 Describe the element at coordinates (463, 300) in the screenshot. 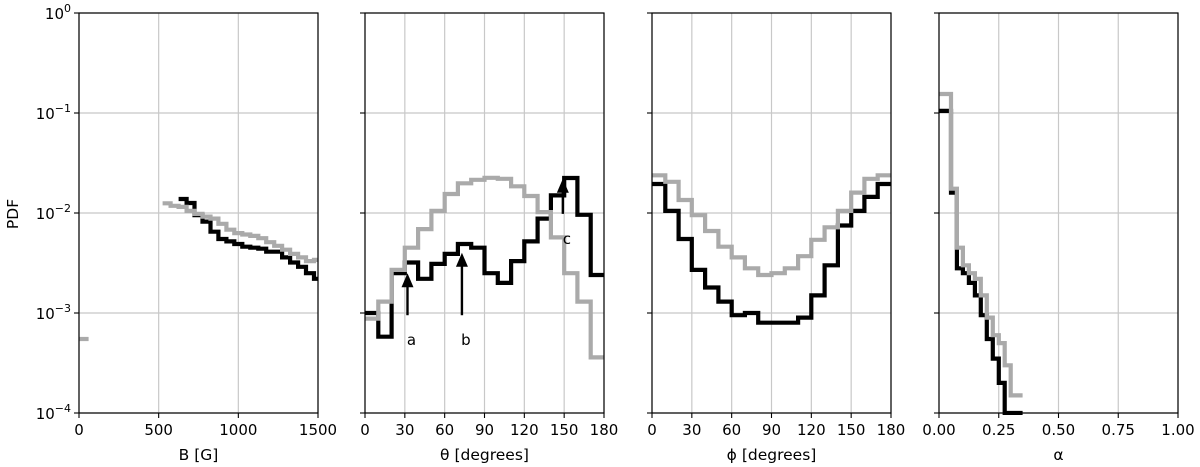

I see `arrow-annotation-b: b` at that location.